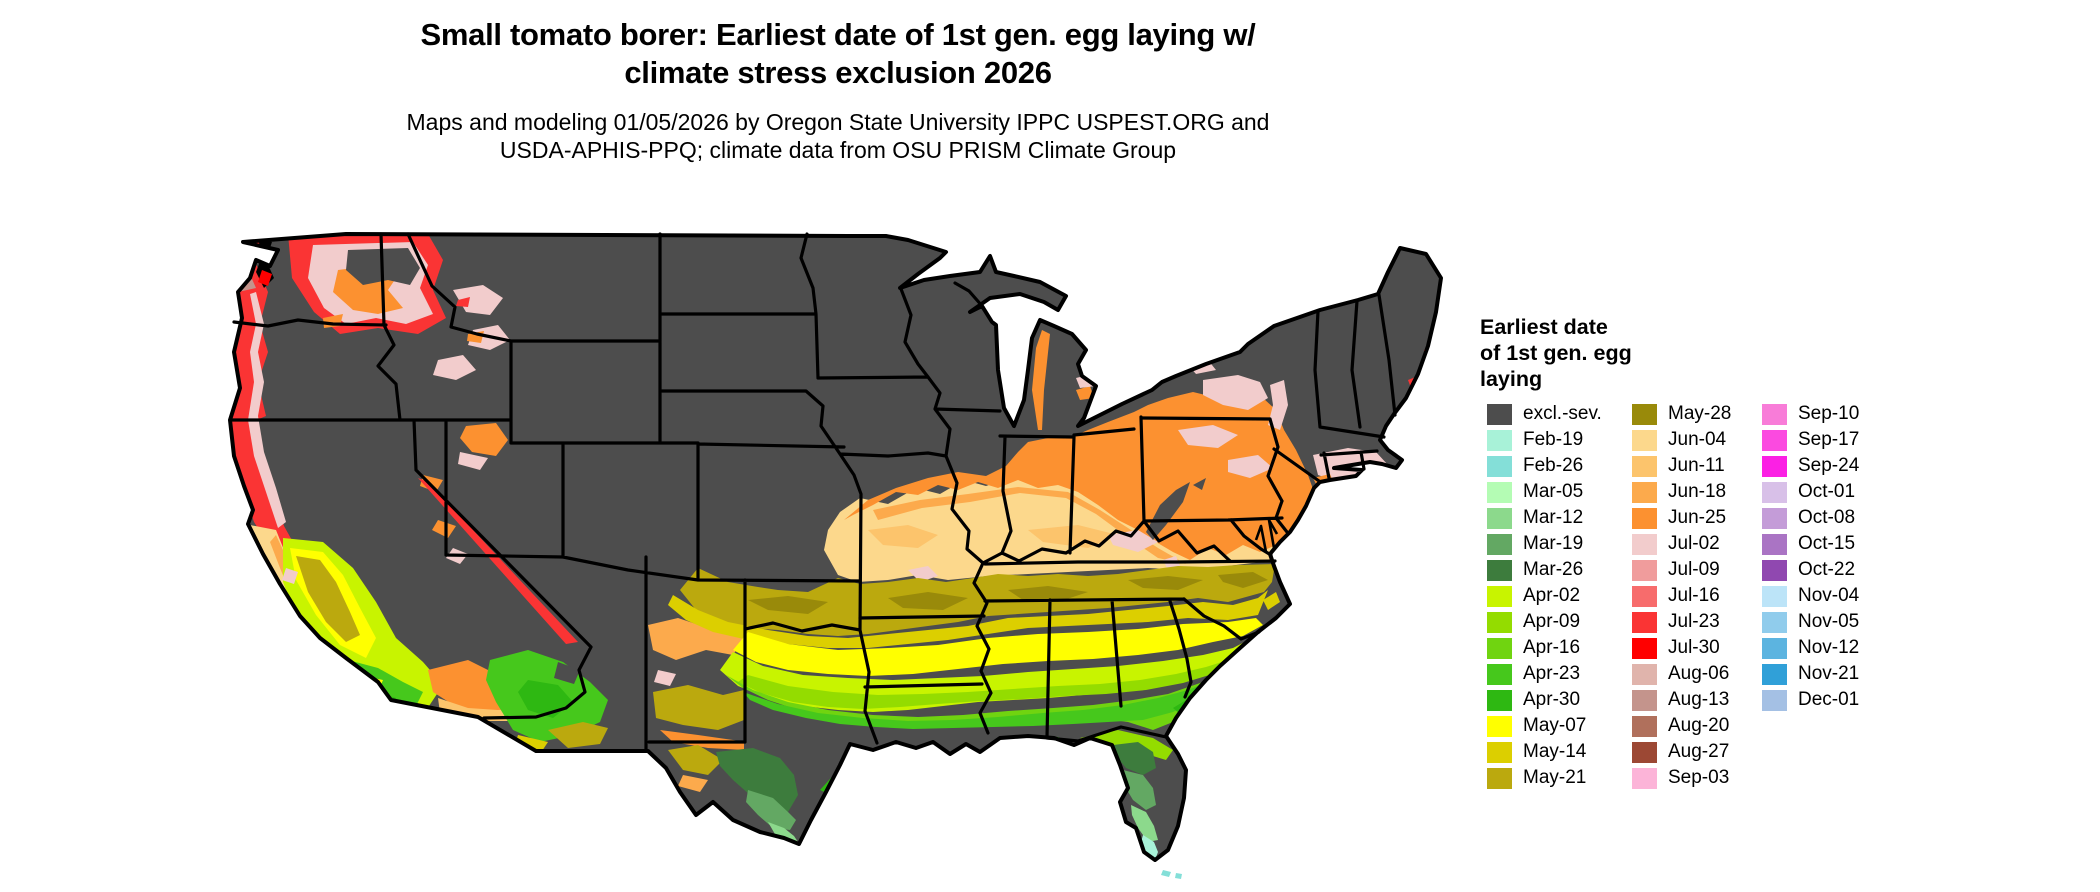 Image resolution: width=2100 pixels, height=892 pixels. Describe the element at coordinates (1552, 647) in the screenshot. I see `legend-label: Apr-16` at that location.